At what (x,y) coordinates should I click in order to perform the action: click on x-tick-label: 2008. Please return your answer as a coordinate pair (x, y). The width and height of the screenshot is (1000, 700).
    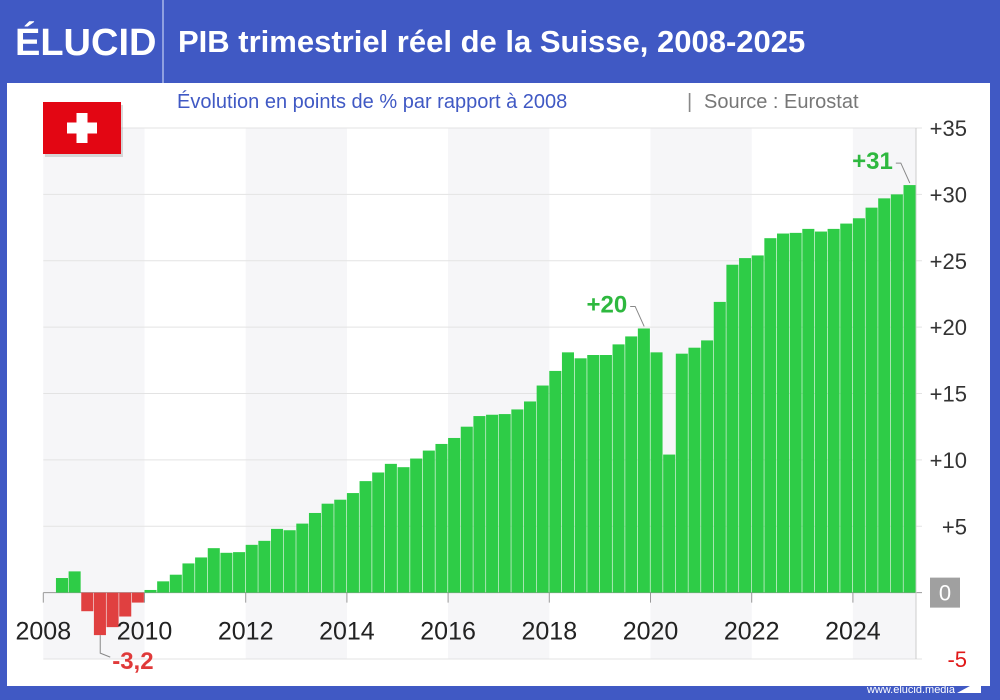
    Looking at the image, I should click on (43, 632).